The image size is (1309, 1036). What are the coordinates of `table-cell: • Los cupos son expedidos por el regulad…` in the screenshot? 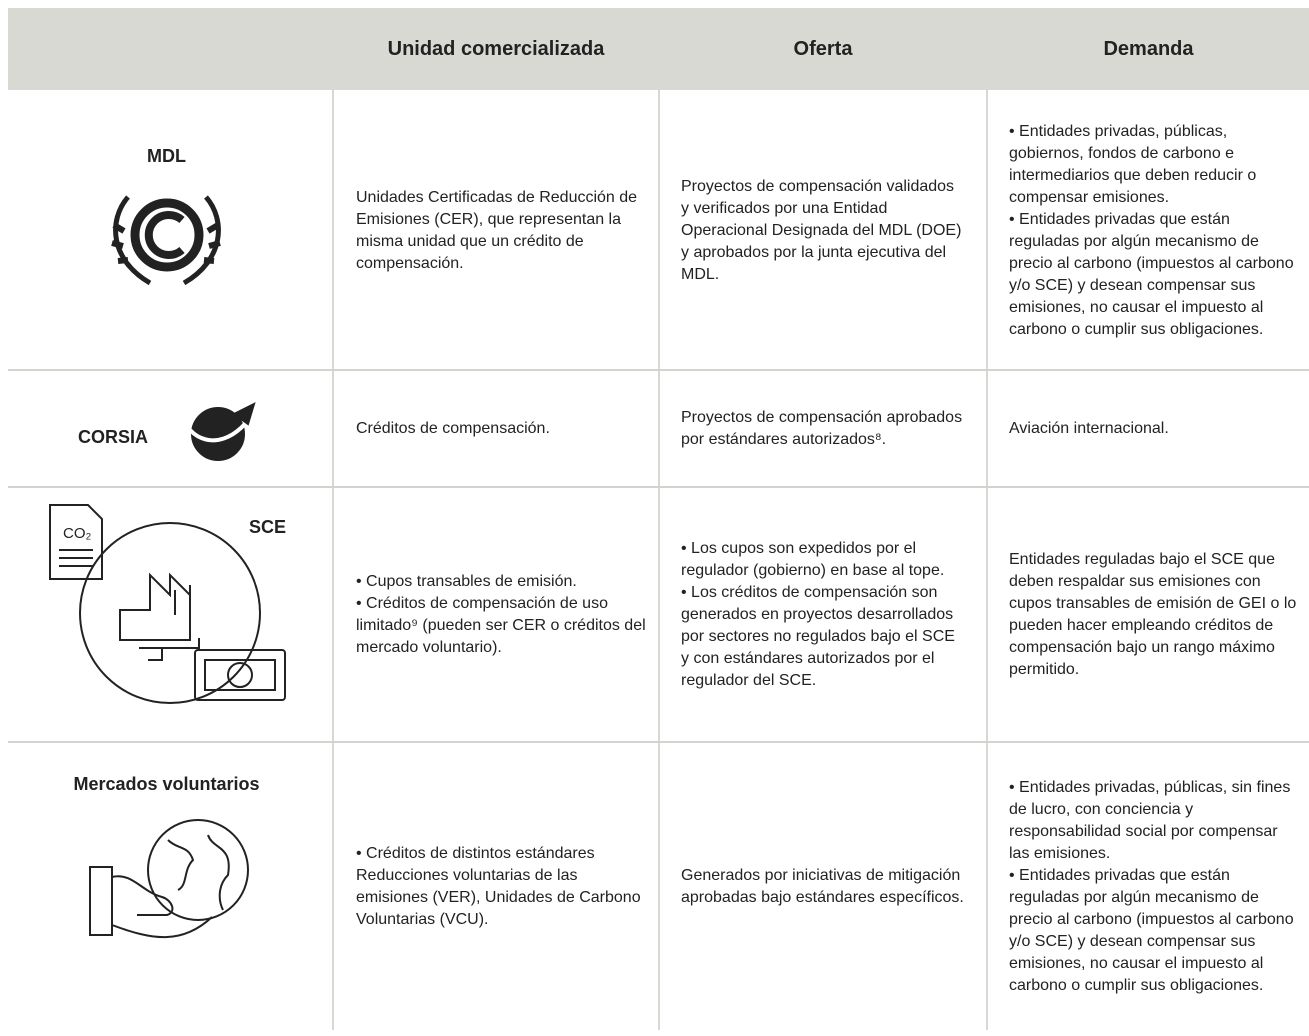 It's located at (823, 614).